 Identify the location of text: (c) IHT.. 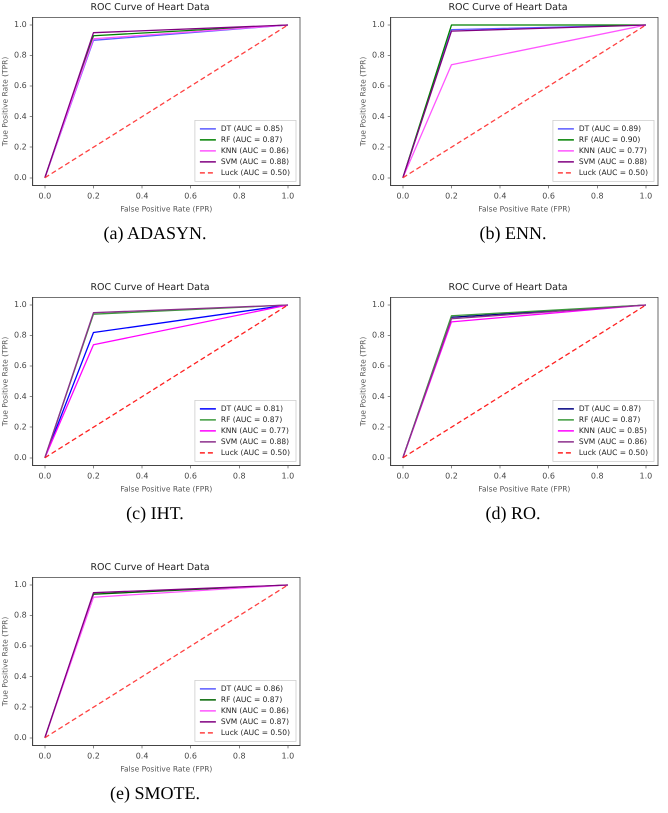
(155, 513).